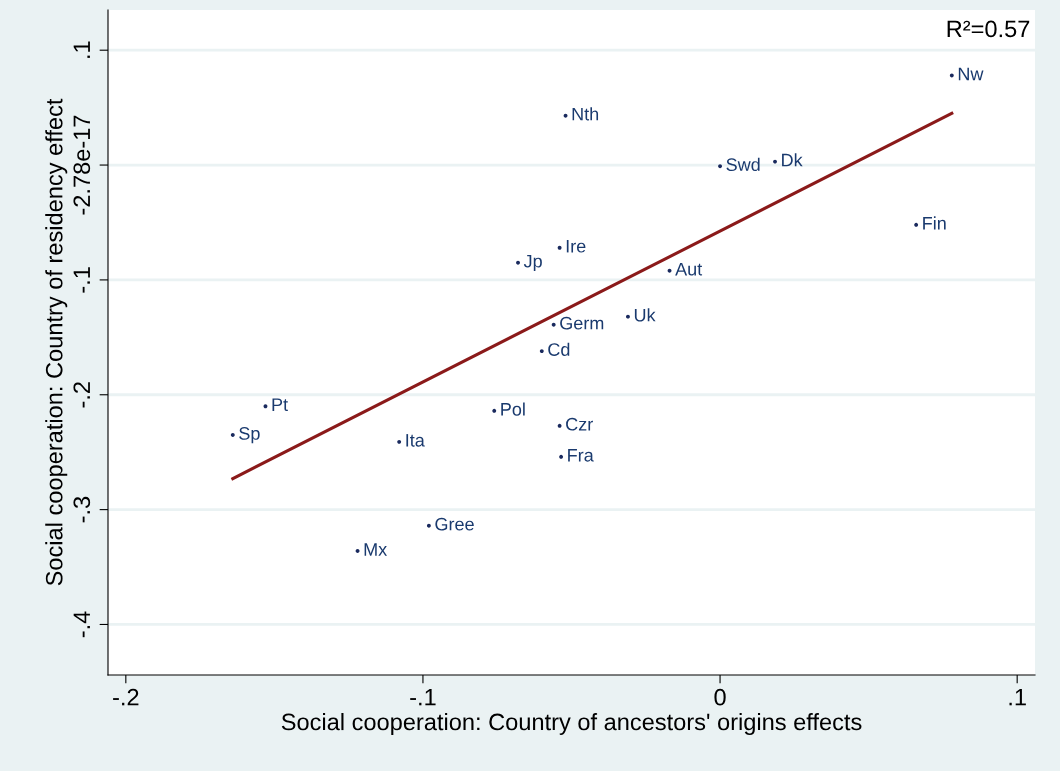 The width and height of the screenshot is (1060, 771). What do you see at coordinates (423, 697) in the screenshot?
I see `x-tick-label: -.1` at bounding box center [423, 697].